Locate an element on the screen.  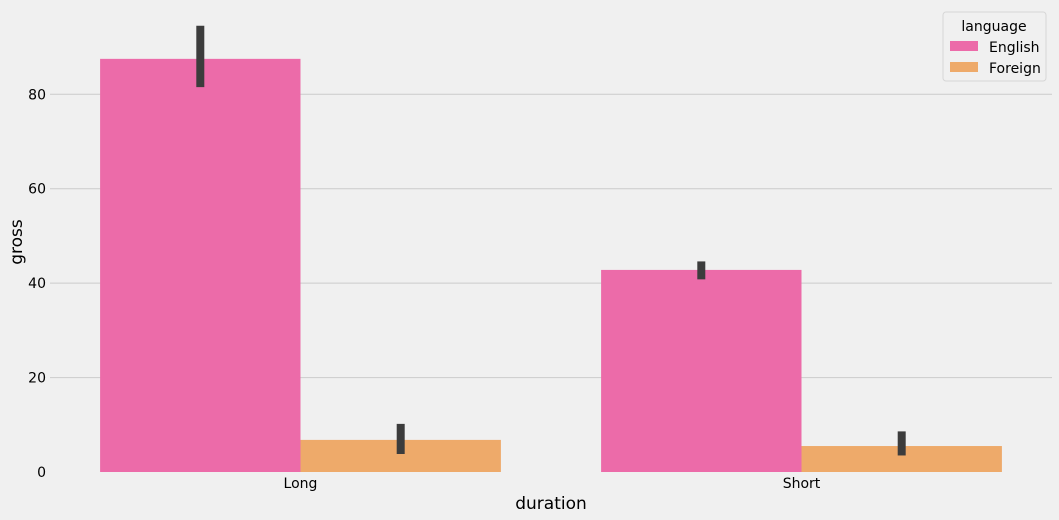
y-tick-label: 40 is located at coordinates (37, 284).